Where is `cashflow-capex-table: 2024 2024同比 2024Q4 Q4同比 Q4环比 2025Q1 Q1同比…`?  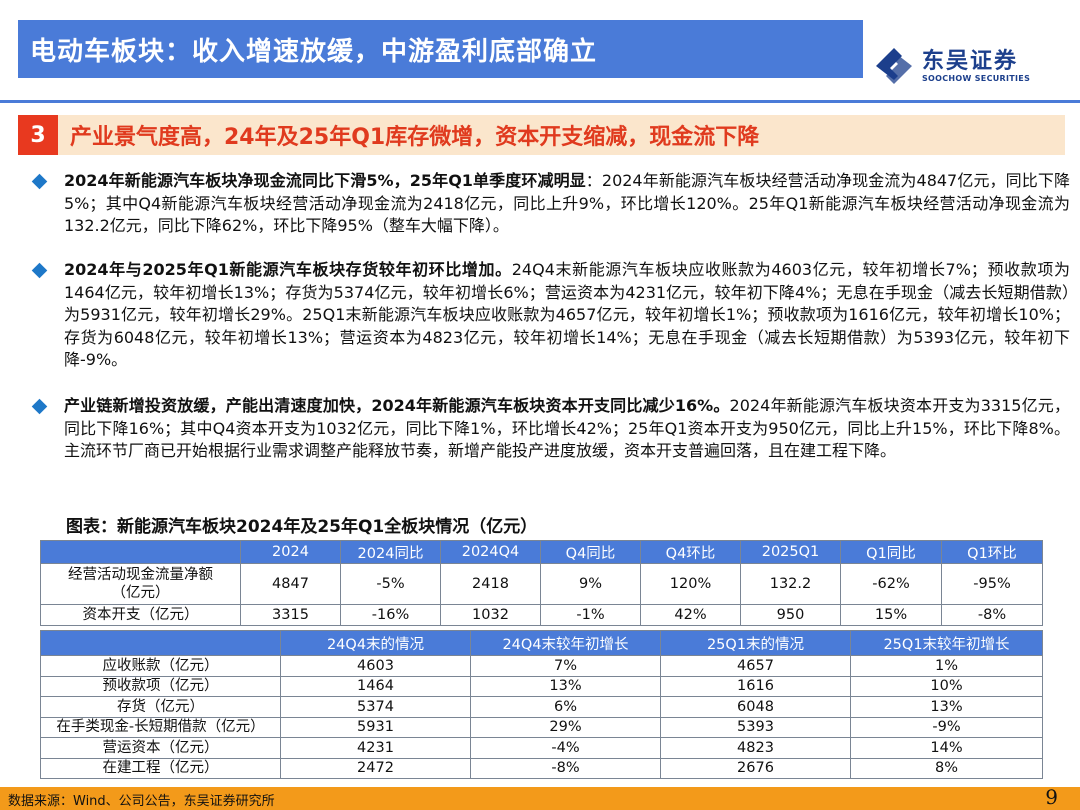
cashflow-capex-table: 2024 2024同比 2024Q4 Q4同比 Q4环比 2025Q1 Q1同比… is located at coordinates (541, 583).